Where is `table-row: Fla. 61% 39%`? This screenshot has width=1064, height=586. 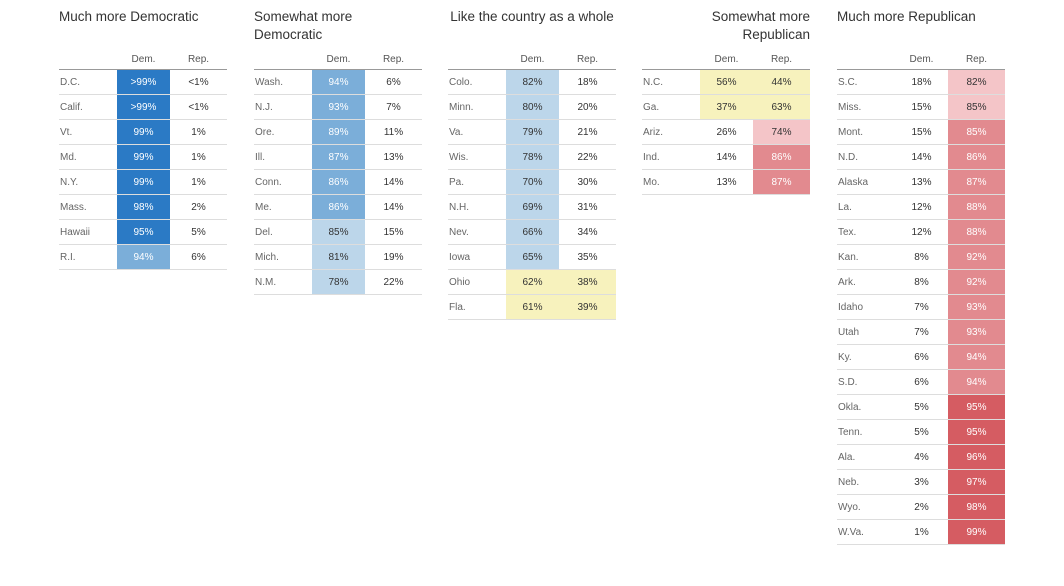
table-row: Fla. 61% 39% is located at coordinates (532, 307).